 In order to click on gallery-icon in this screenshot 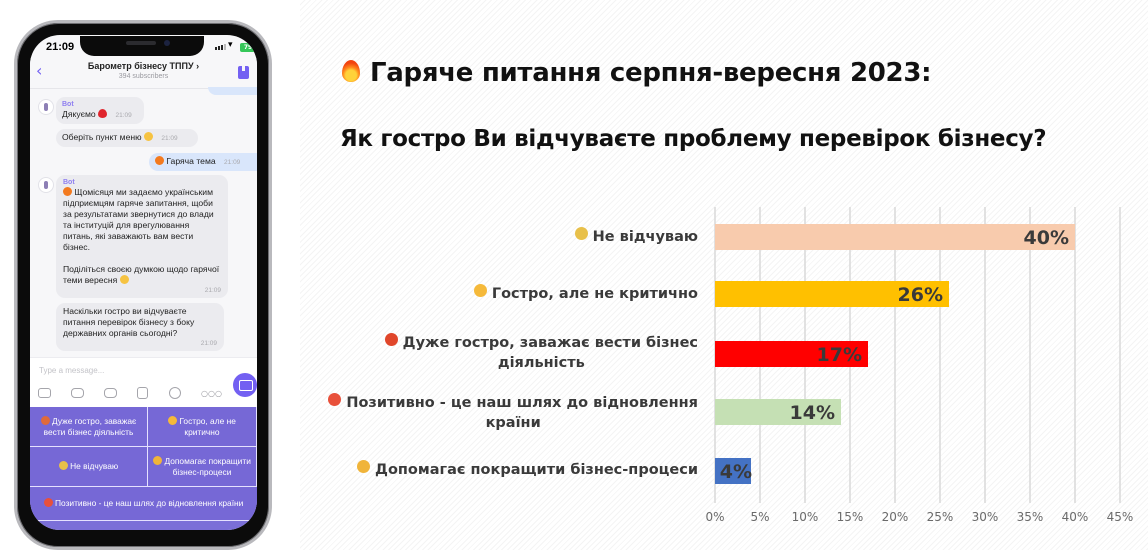, I will do `click(77, 393)`.